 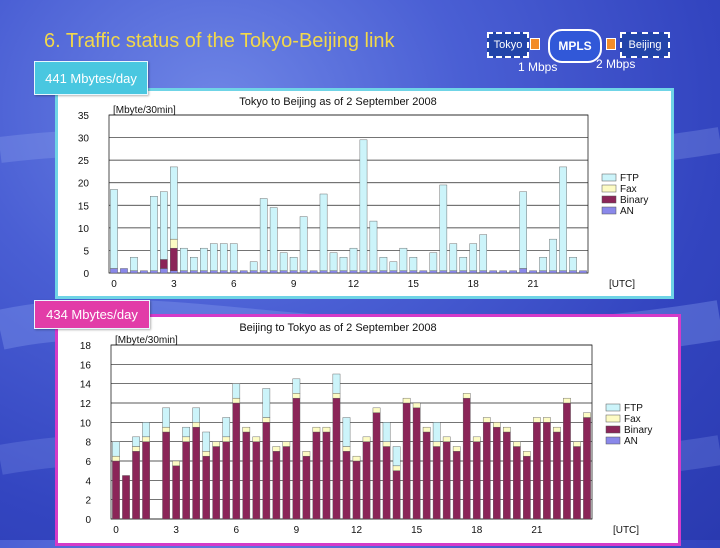 What do you see at coordinates (337, 328) in the screenshot?
I see `chart-title: Beijing to Tokyo as of 2 September 2008` at bounding box center [337, 328].